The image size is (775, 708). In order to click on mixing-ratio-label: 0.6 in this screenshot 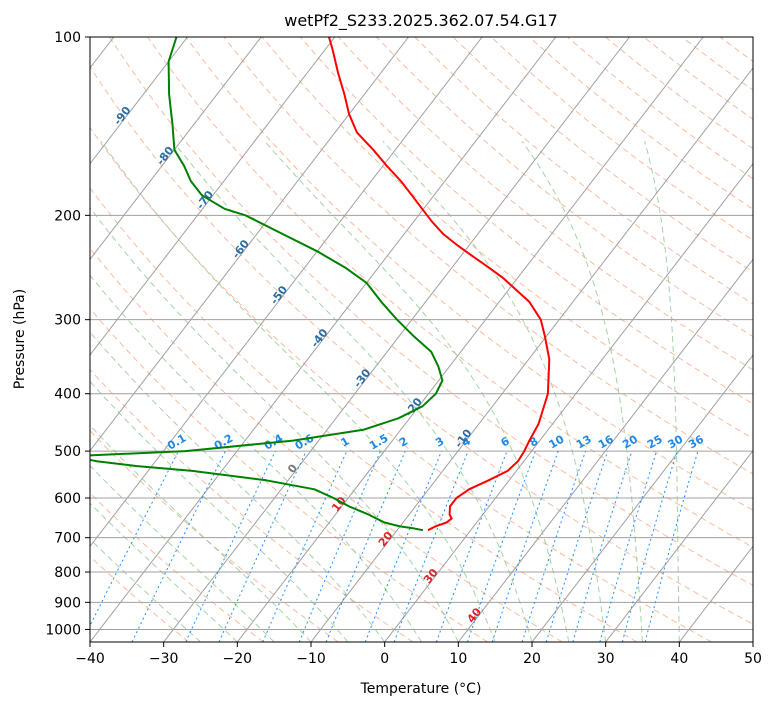, I will do `click(305, 441)`.